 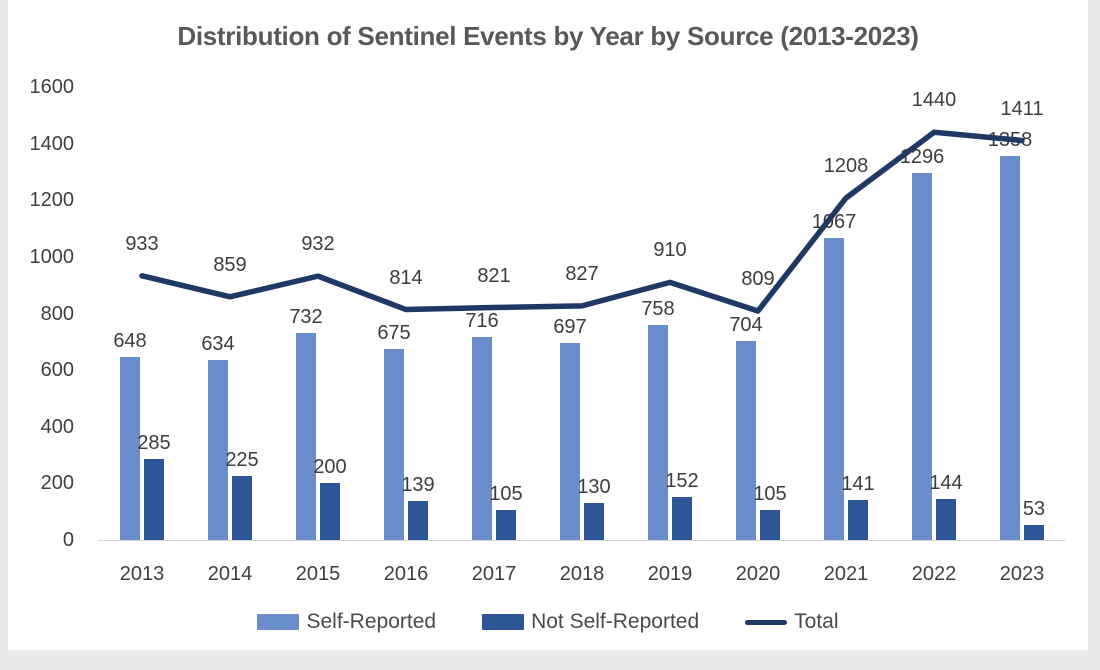 I want to click on y-axis-tick-label: 0, so click(x=68, y=540).